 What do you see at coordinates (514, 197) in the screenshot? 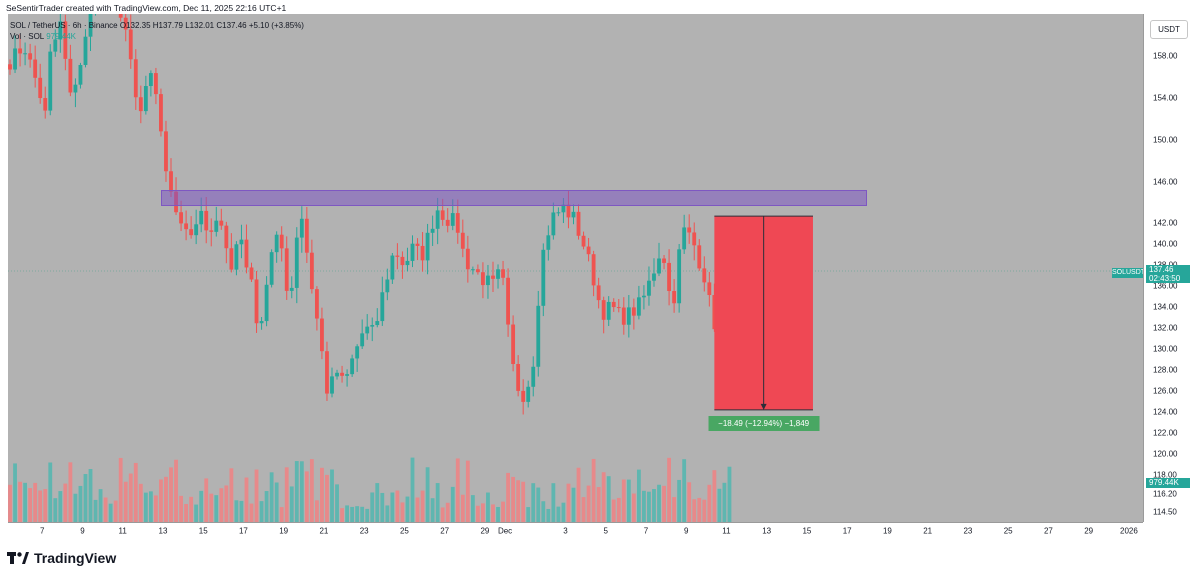
I see `resistance-zone` at bounding box center [514, 197].